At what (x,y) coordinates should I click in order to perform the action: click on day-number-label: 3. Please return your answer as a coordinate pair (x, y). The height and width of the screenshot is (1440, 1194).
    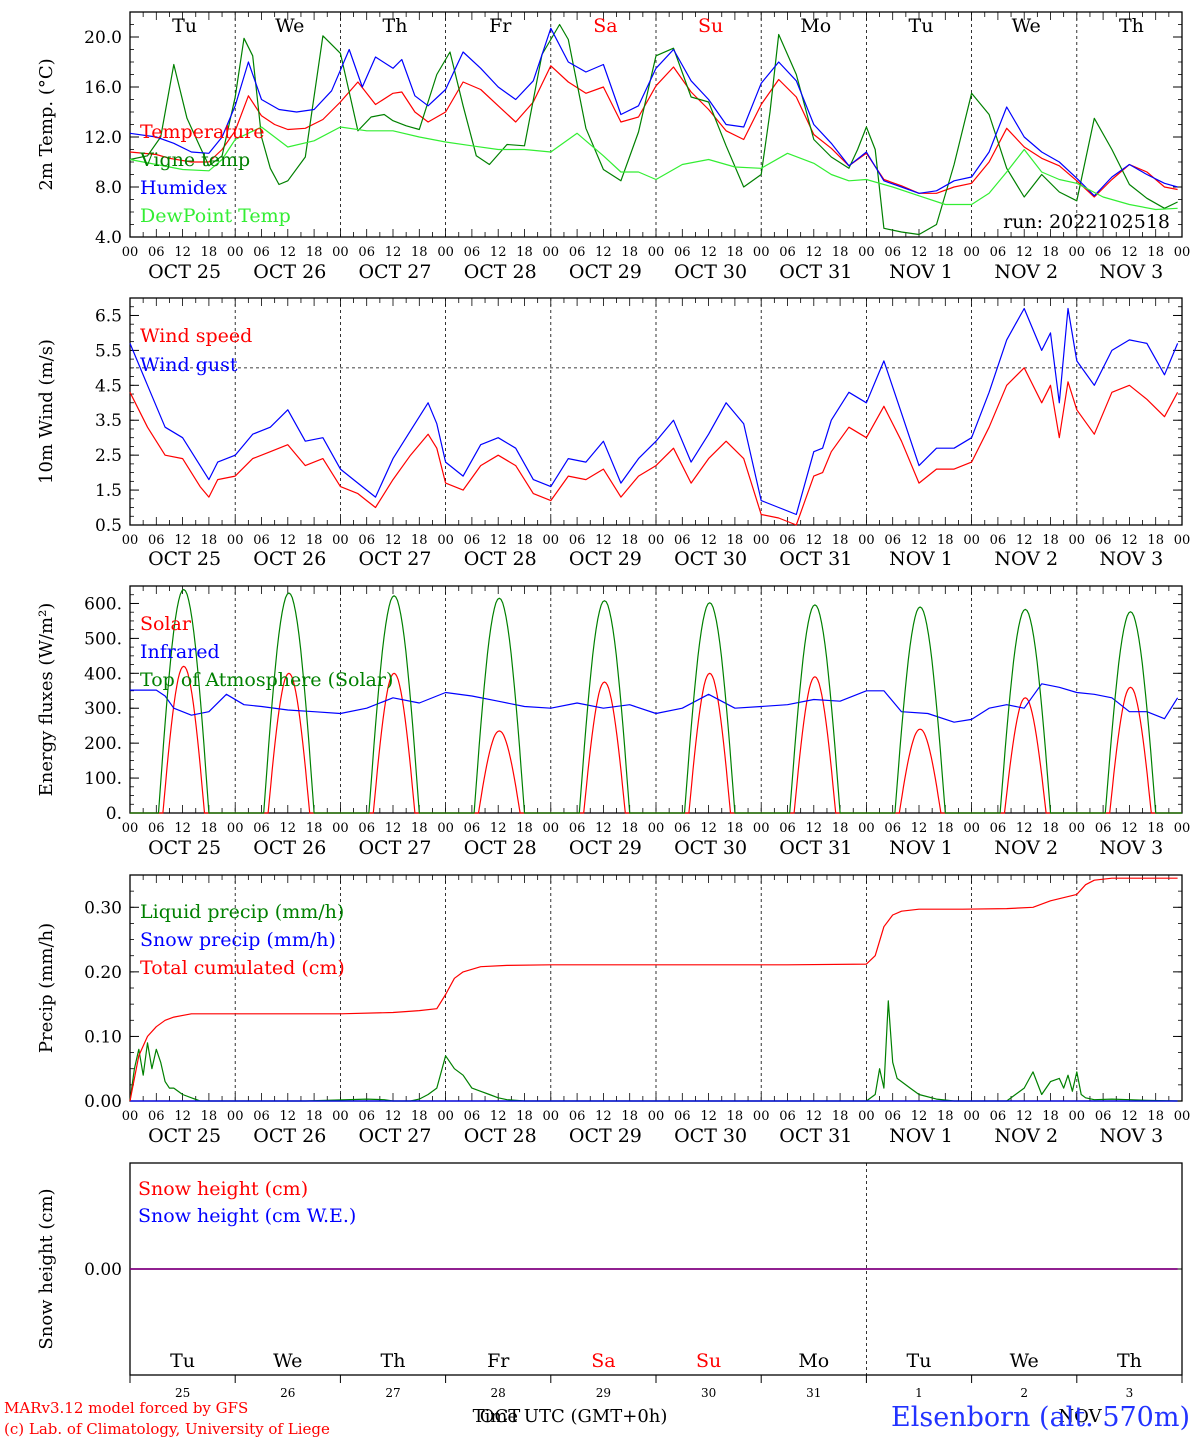
    Looking at the image, I should click on (1130, 1393).